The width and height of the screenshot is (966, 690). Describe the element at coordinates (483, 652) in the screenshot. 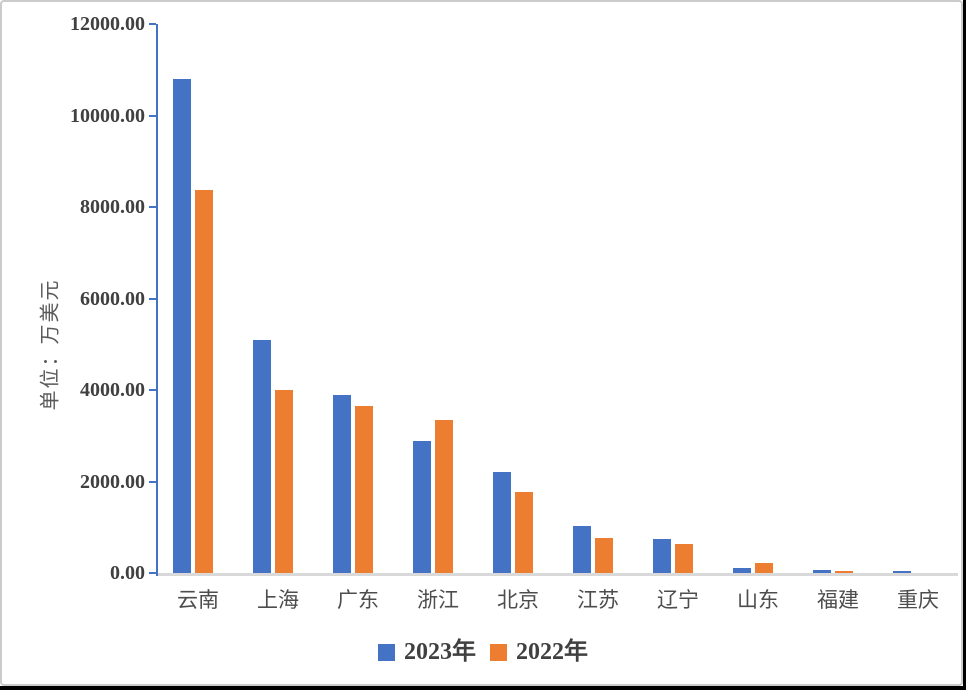

I see `legend: 2023年 2022年` at that location.